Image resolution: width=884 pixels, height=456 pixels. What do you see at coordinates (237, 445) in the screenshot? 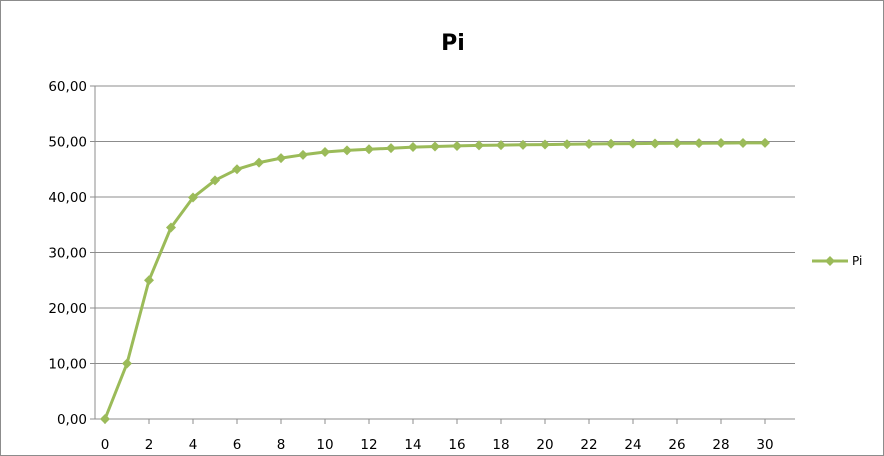
I see `x-tick-label: 6` at bounding box center [237, 445].